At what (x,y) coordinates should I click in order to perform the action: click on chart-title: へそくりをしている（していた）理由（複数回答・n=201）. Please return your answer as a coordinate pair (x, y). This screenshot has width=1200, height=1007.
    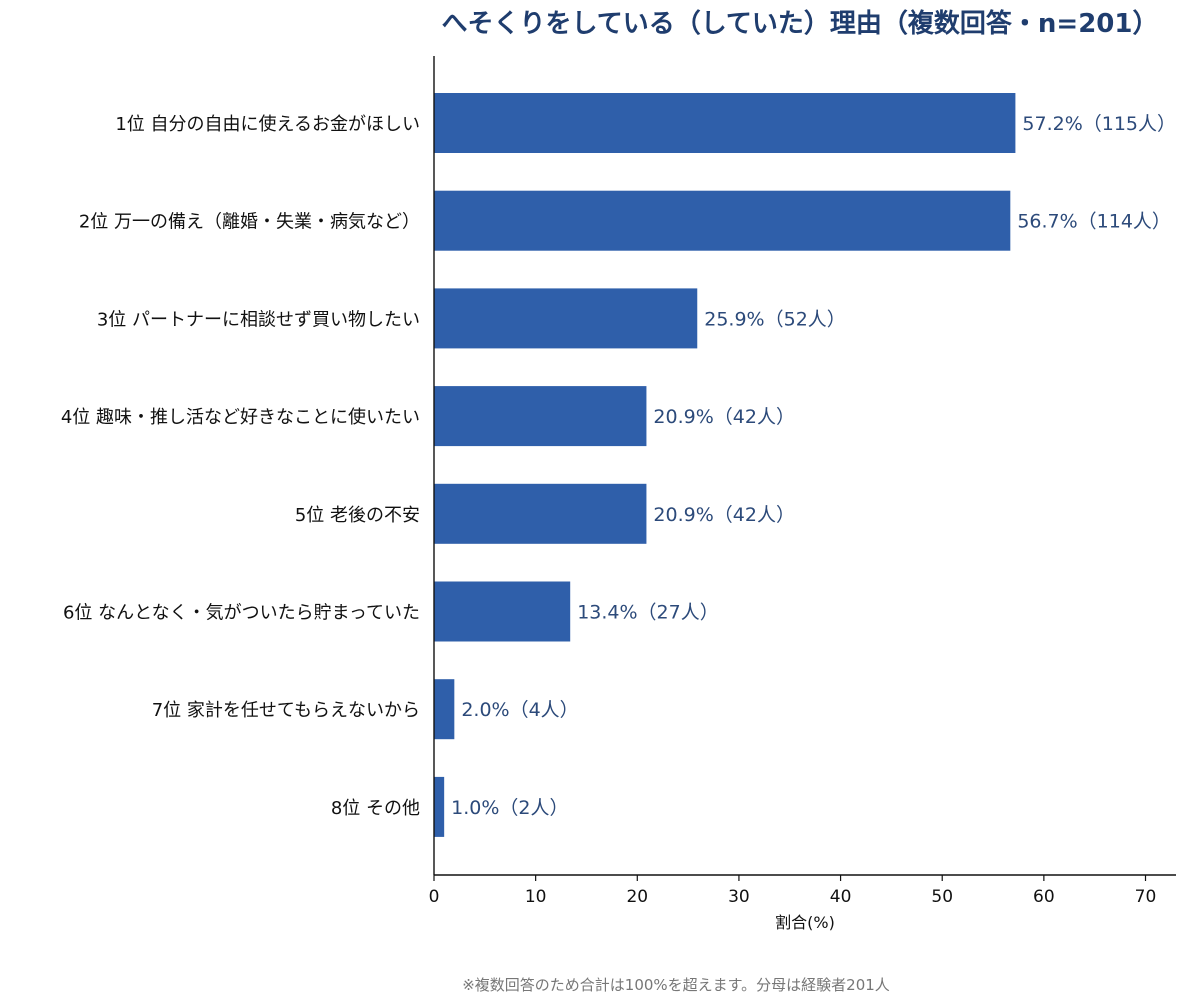
    Looking at the image, I should click on (799, 23).